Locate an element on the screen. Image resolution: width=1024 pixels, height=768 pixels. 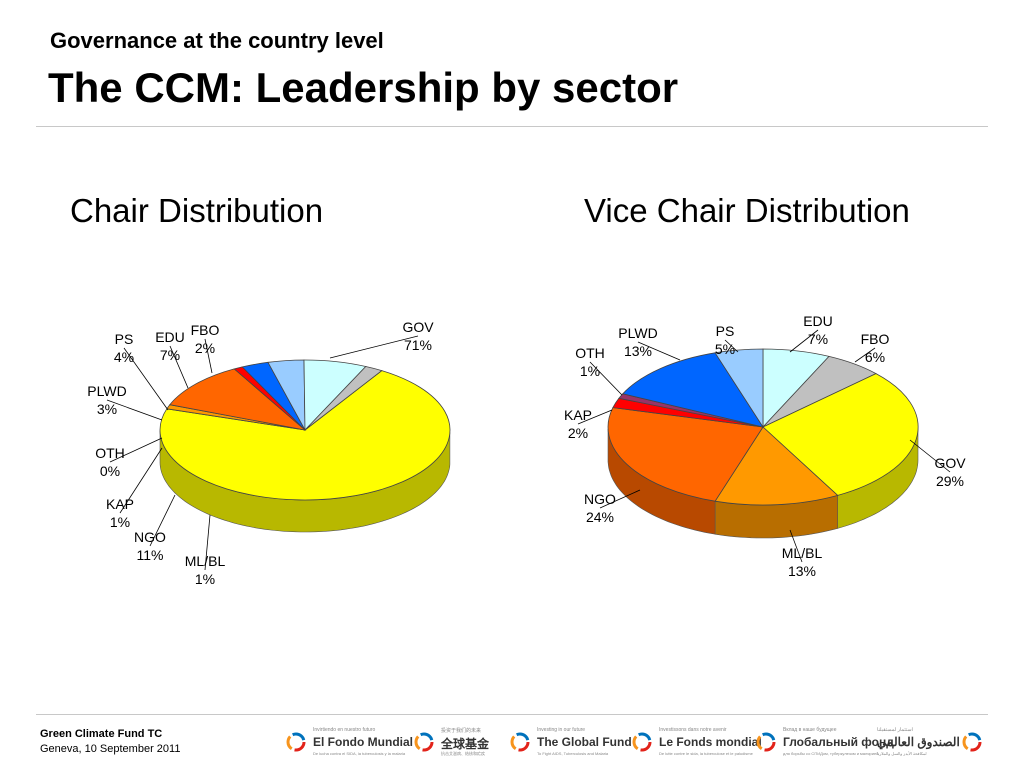
slide-title: The CCM: Leadership by sector is located at coordinates (363, 87).